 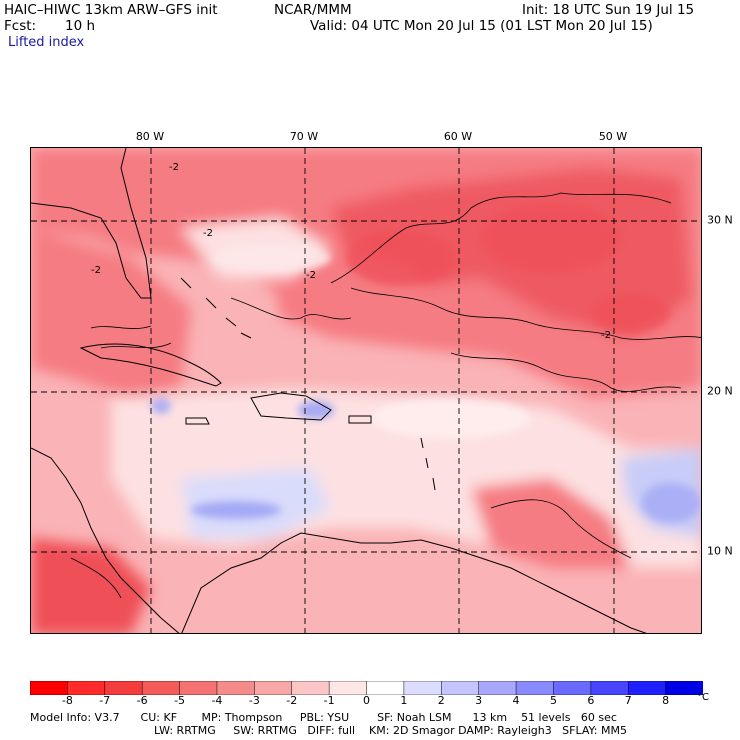 I want to click on contour-south, so click(x=351, y=549).